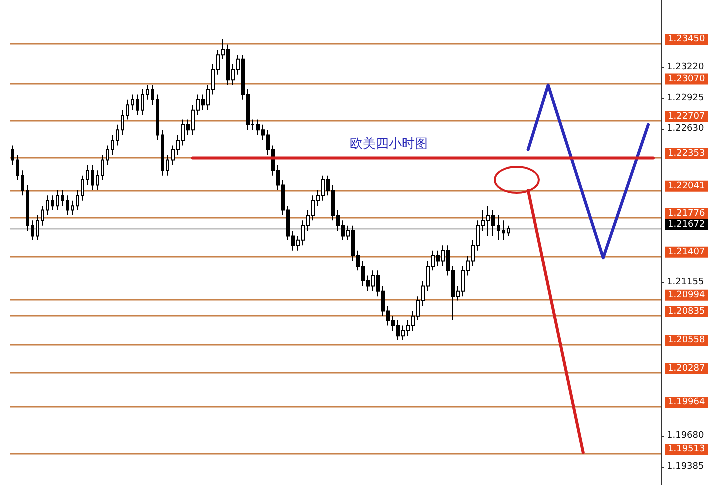 Image resolution: width=725 pixels, height=493 pixels. What do you see at coordinates (687, 39) in the screenshot?
I see `ref-line-label: 1.23450` at bounding box center [687, 39].